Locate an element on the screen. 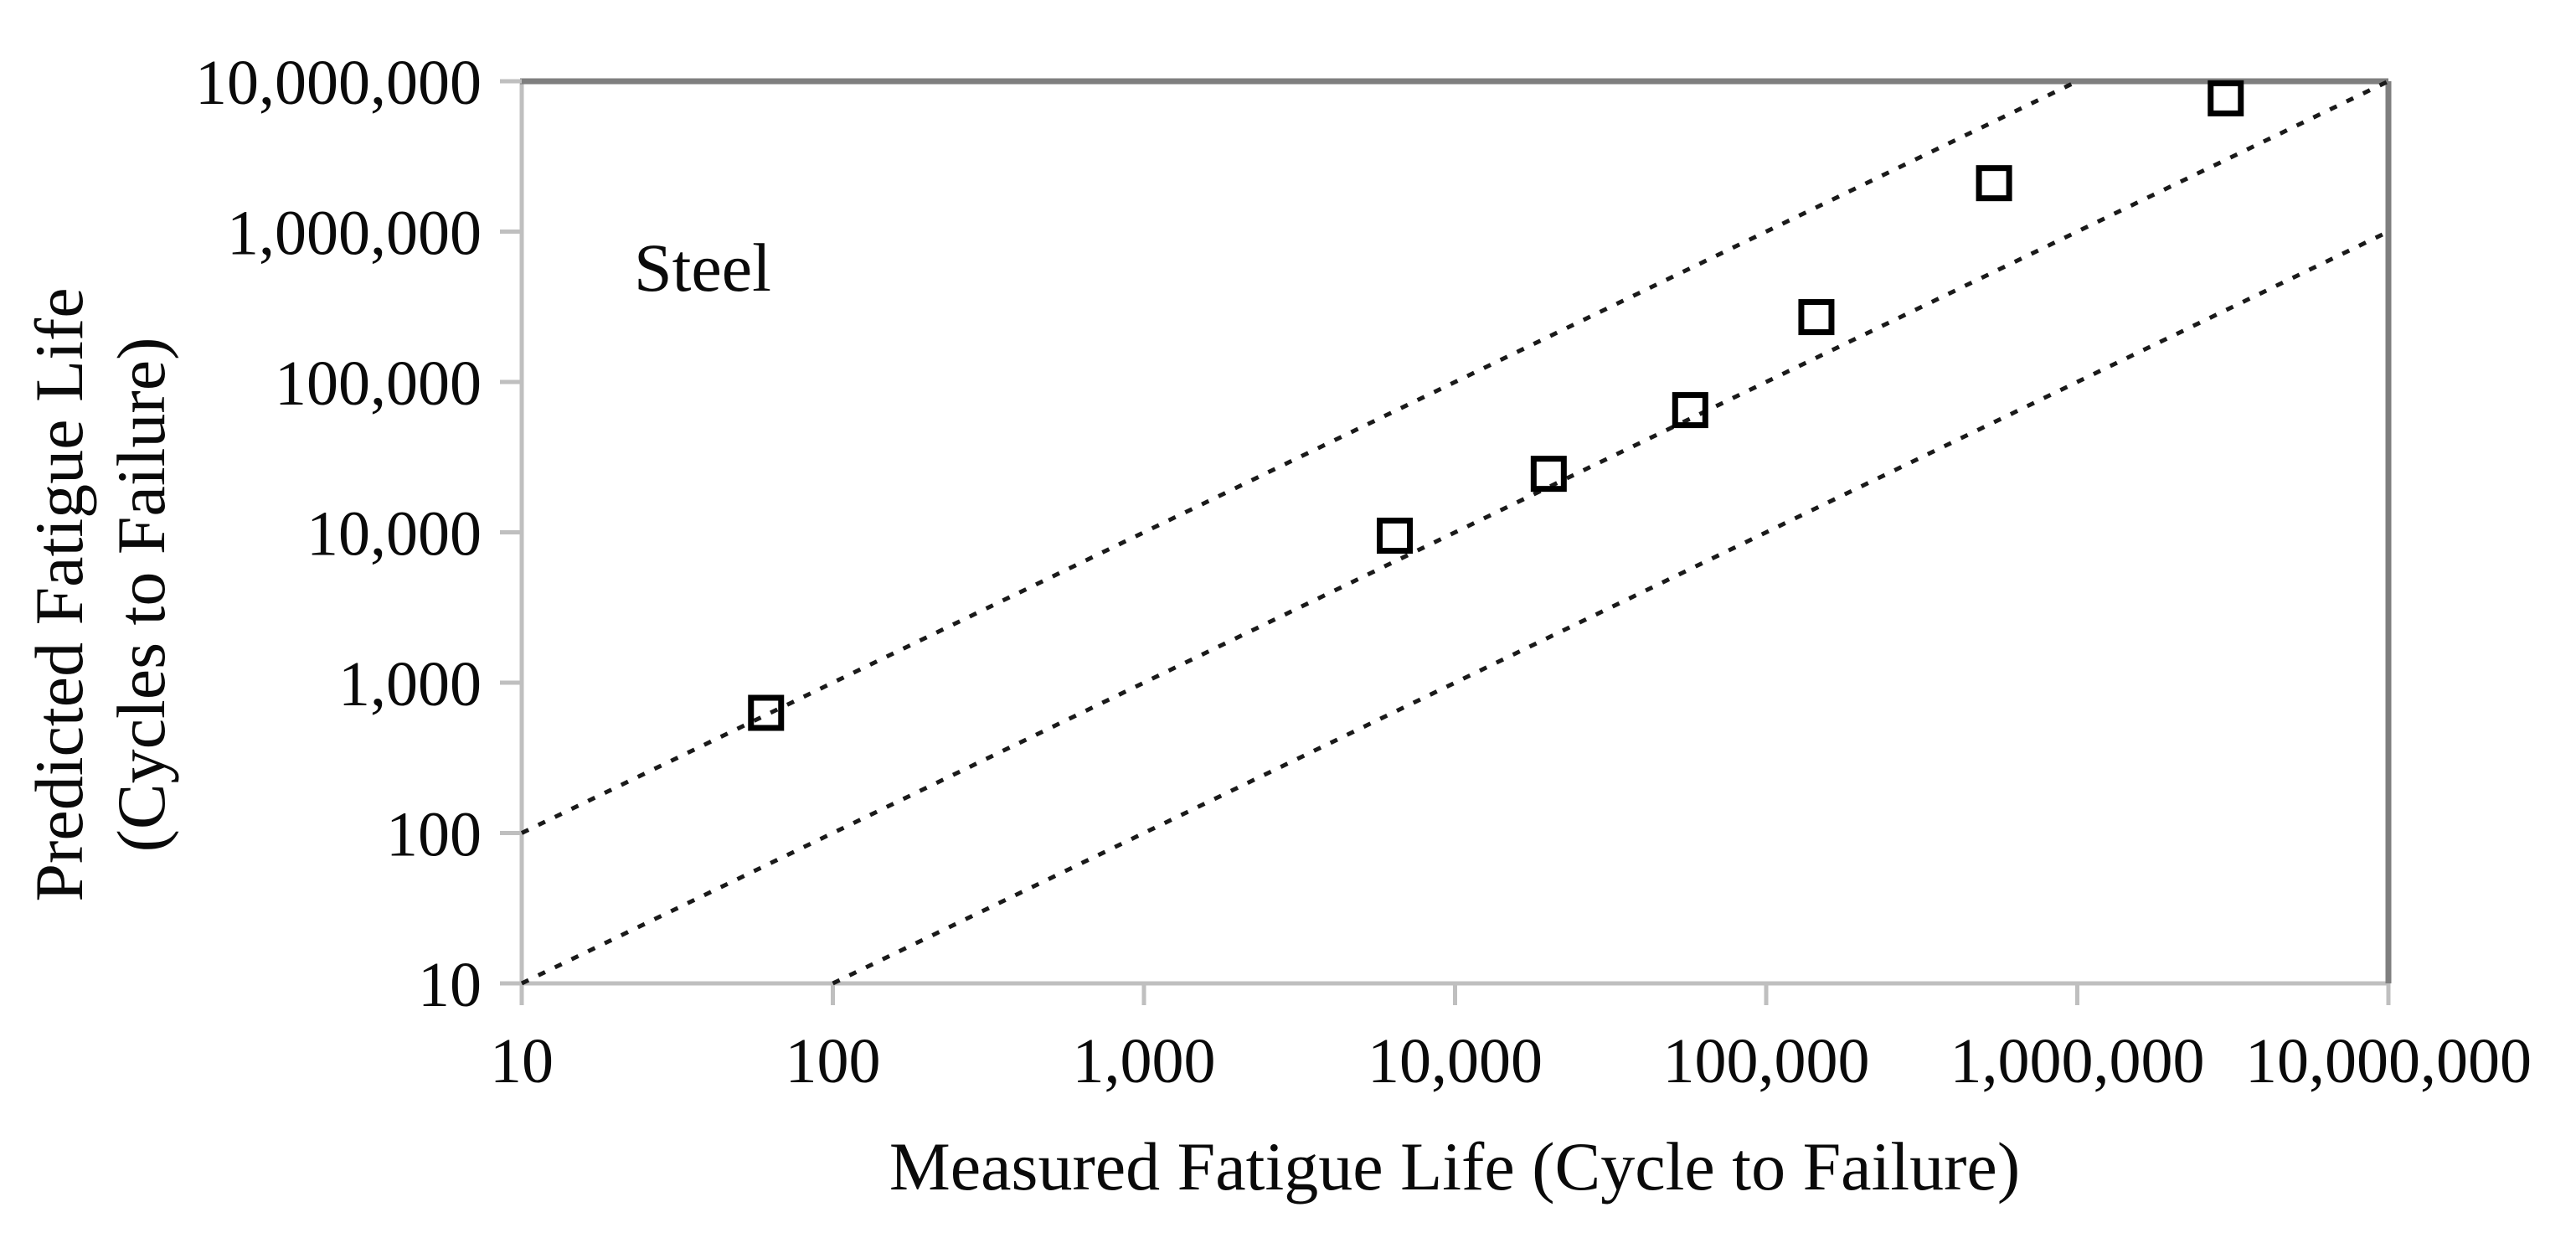 This screenshot has width=2576, height=1233. y-axis-title-line1: Predicted Fatigue Life is located at coordinates (59, 594).